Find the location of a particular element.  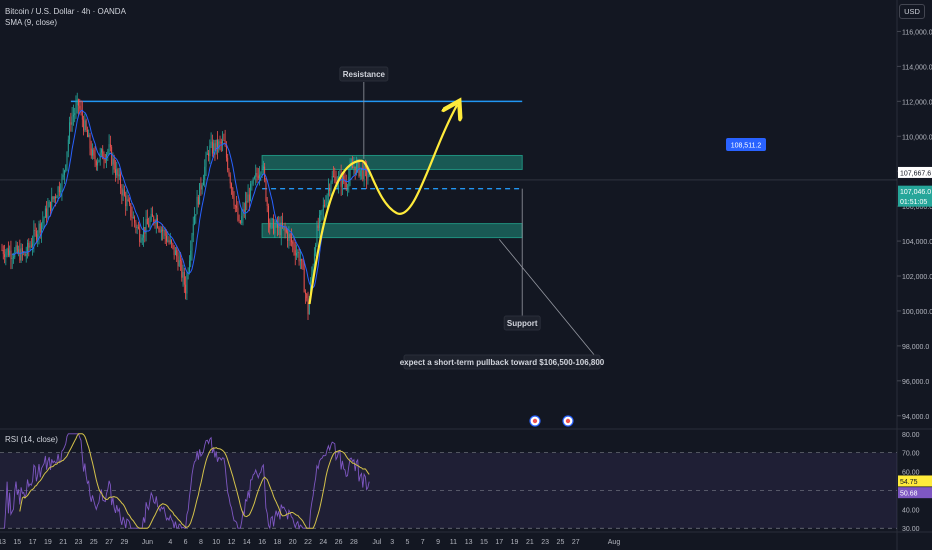

rsi-tick-label: 70.00 is located at coordinates (911, 454).